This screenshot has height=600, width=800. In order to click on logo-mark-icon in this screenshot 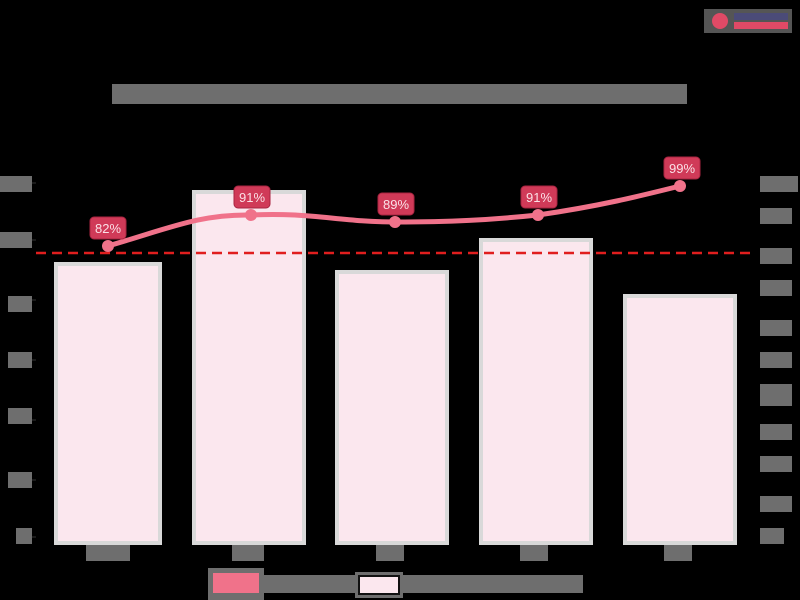, I will do `click(720, 21)`.